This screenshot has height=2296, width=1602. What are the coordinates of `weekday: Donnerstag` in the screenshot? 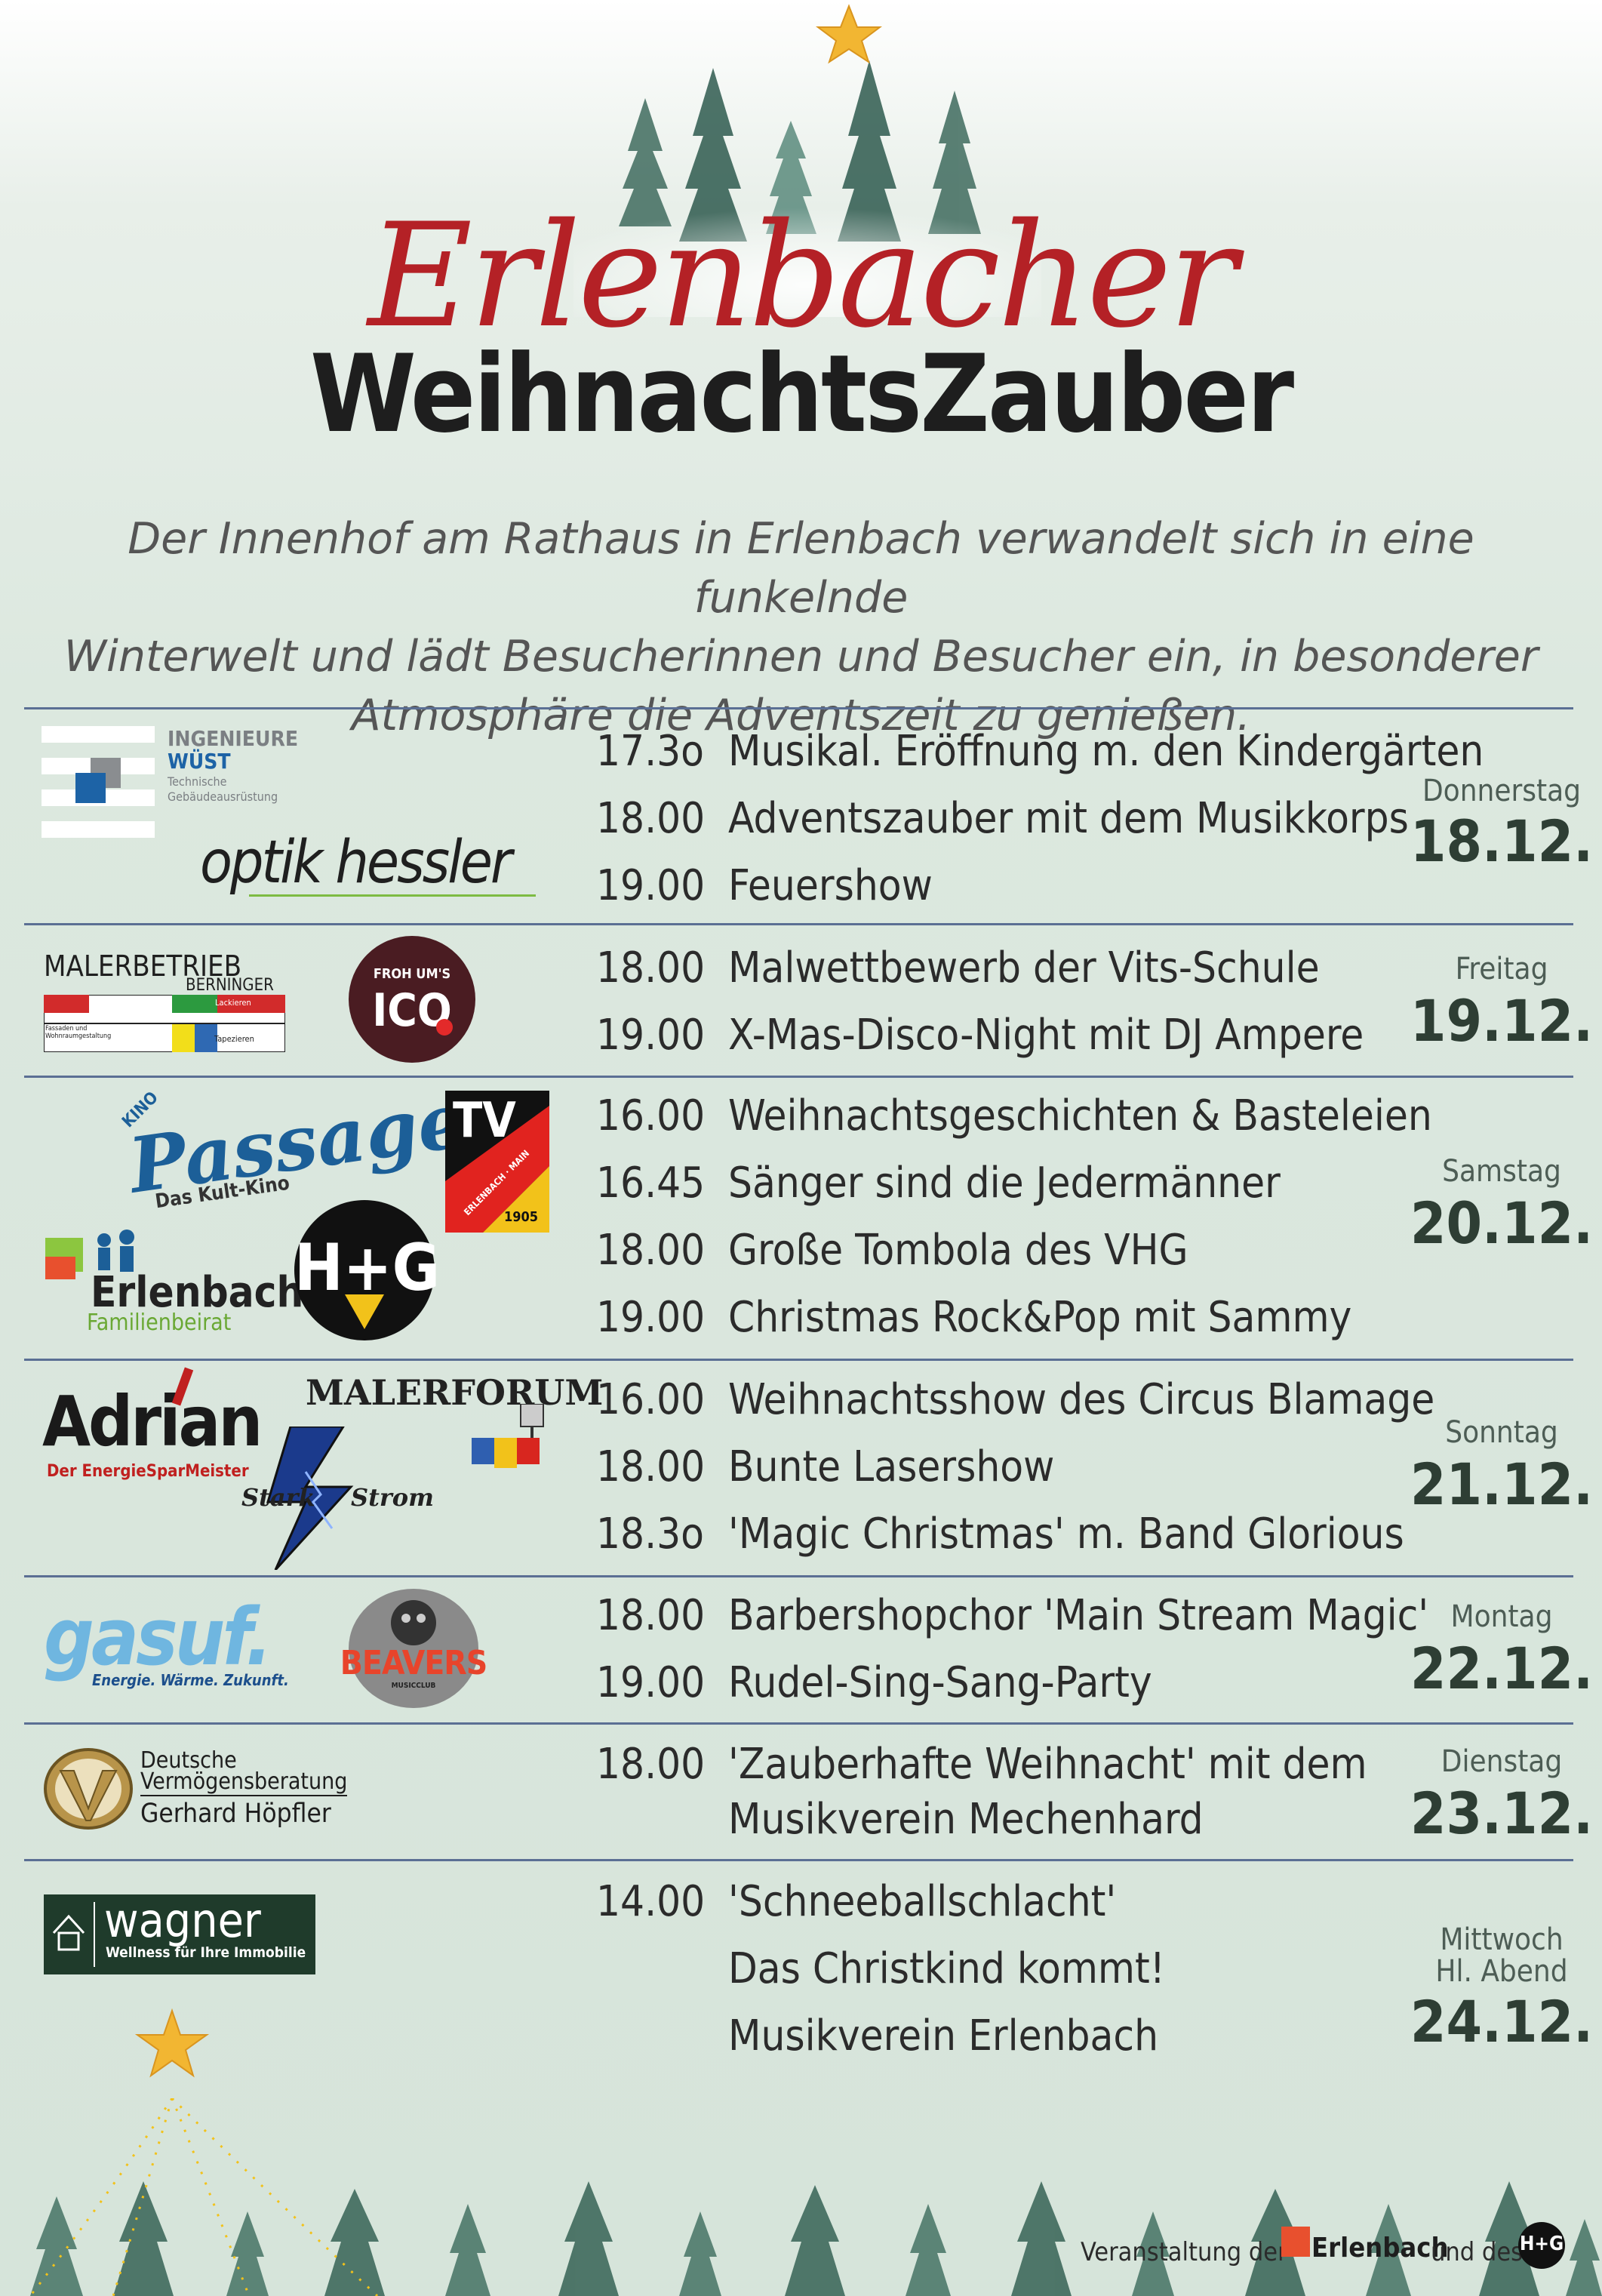 It's located at (1502, 791).